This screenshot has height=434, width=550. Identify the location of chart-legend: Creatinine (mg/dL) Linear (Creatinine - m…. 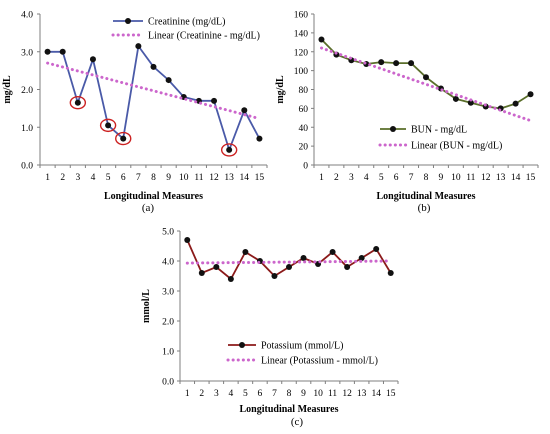
(185, 29).